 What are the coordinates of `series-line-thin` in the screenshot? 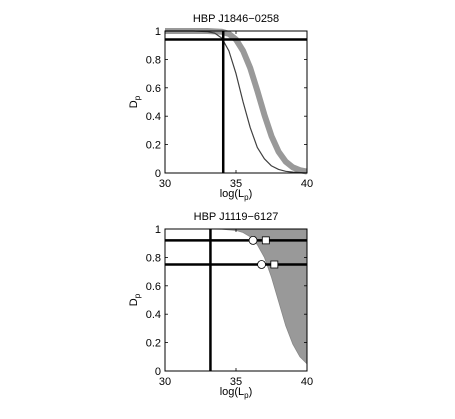 It's located at (236, 102).